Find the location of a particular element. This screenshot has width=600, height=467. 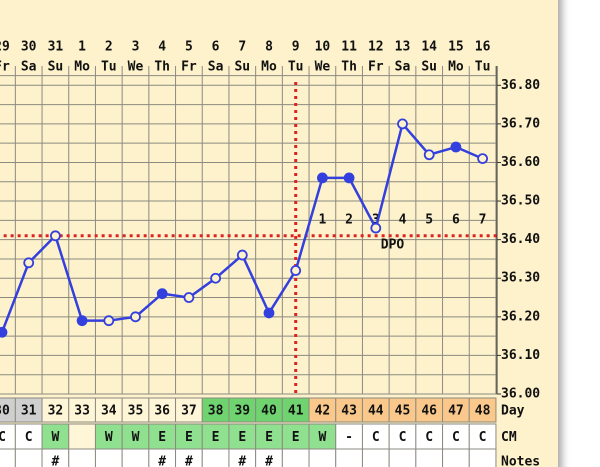

date-label: 31 is located at coordinates (56, 47).